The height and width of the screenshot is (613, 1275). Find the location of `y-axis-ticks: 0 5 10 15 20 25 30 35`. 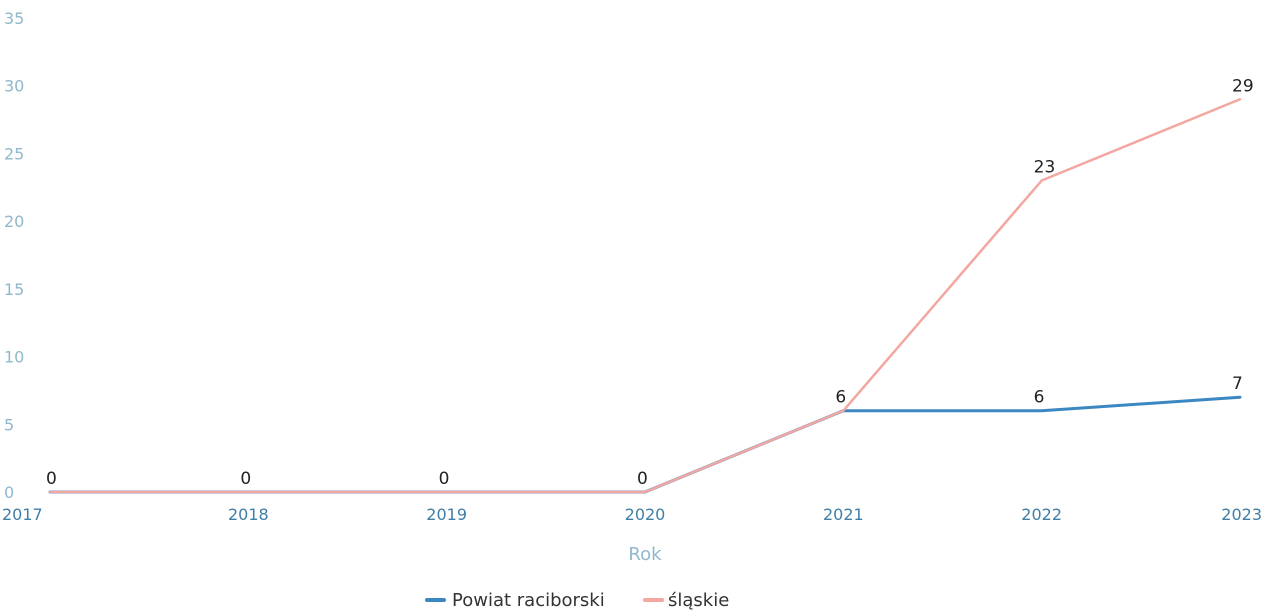

y-axis-ticks: 0 5 10 15 20 25 30 35 is located at coordinates (14, 255).